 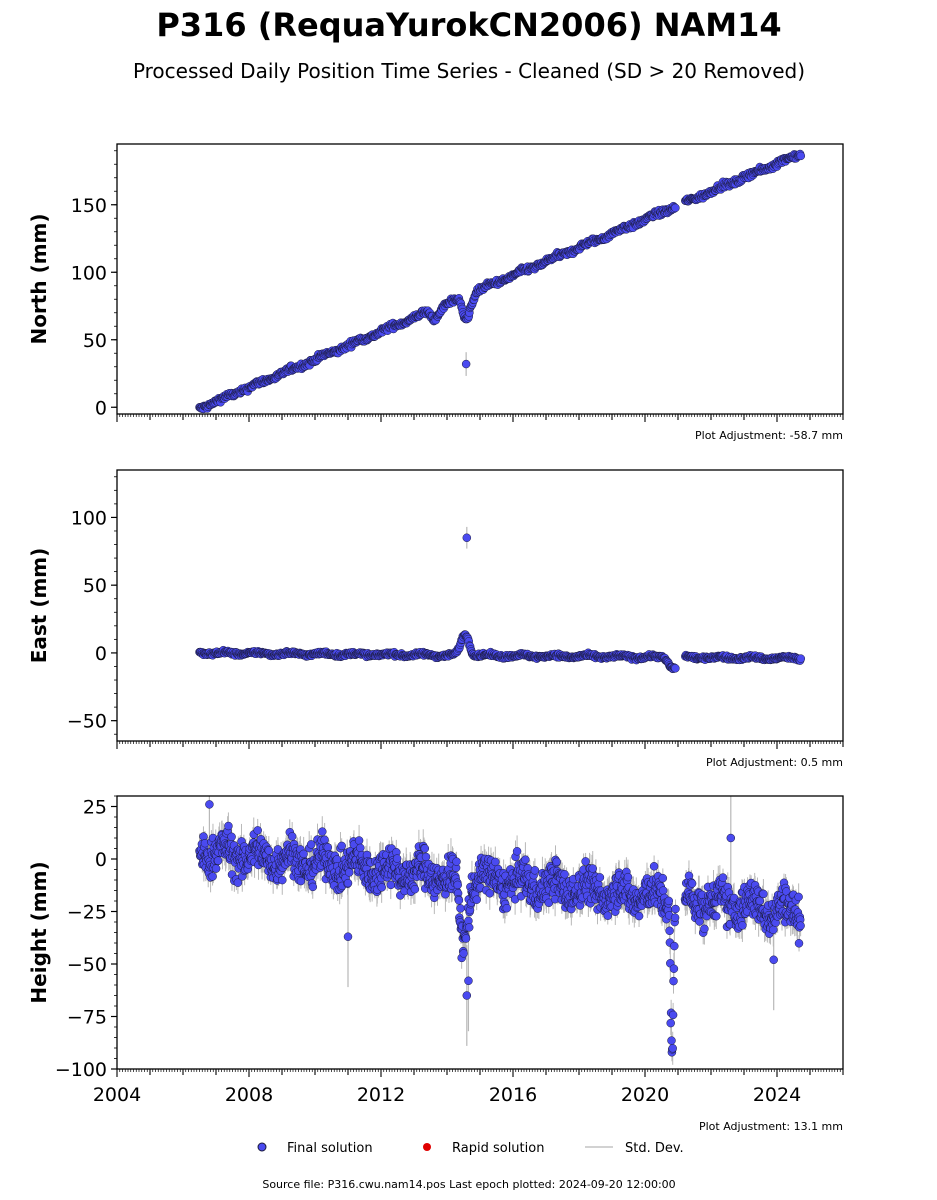 I want to click on y-tick-label: 150, so click(x=89, y=206).